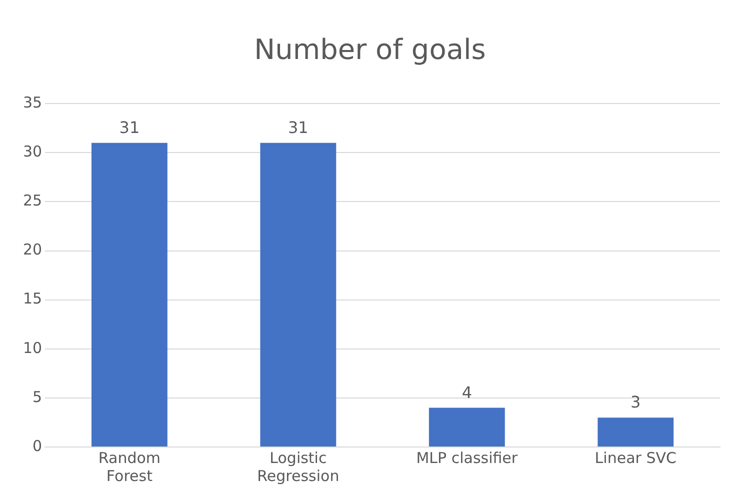 Image resolution: width=745 pixels, height=497 pixels. What do you see at coordinates (298, 466) in the screenshot?
I see `x-tick-label: Logistic Regression` at bounding box center [298, 466].